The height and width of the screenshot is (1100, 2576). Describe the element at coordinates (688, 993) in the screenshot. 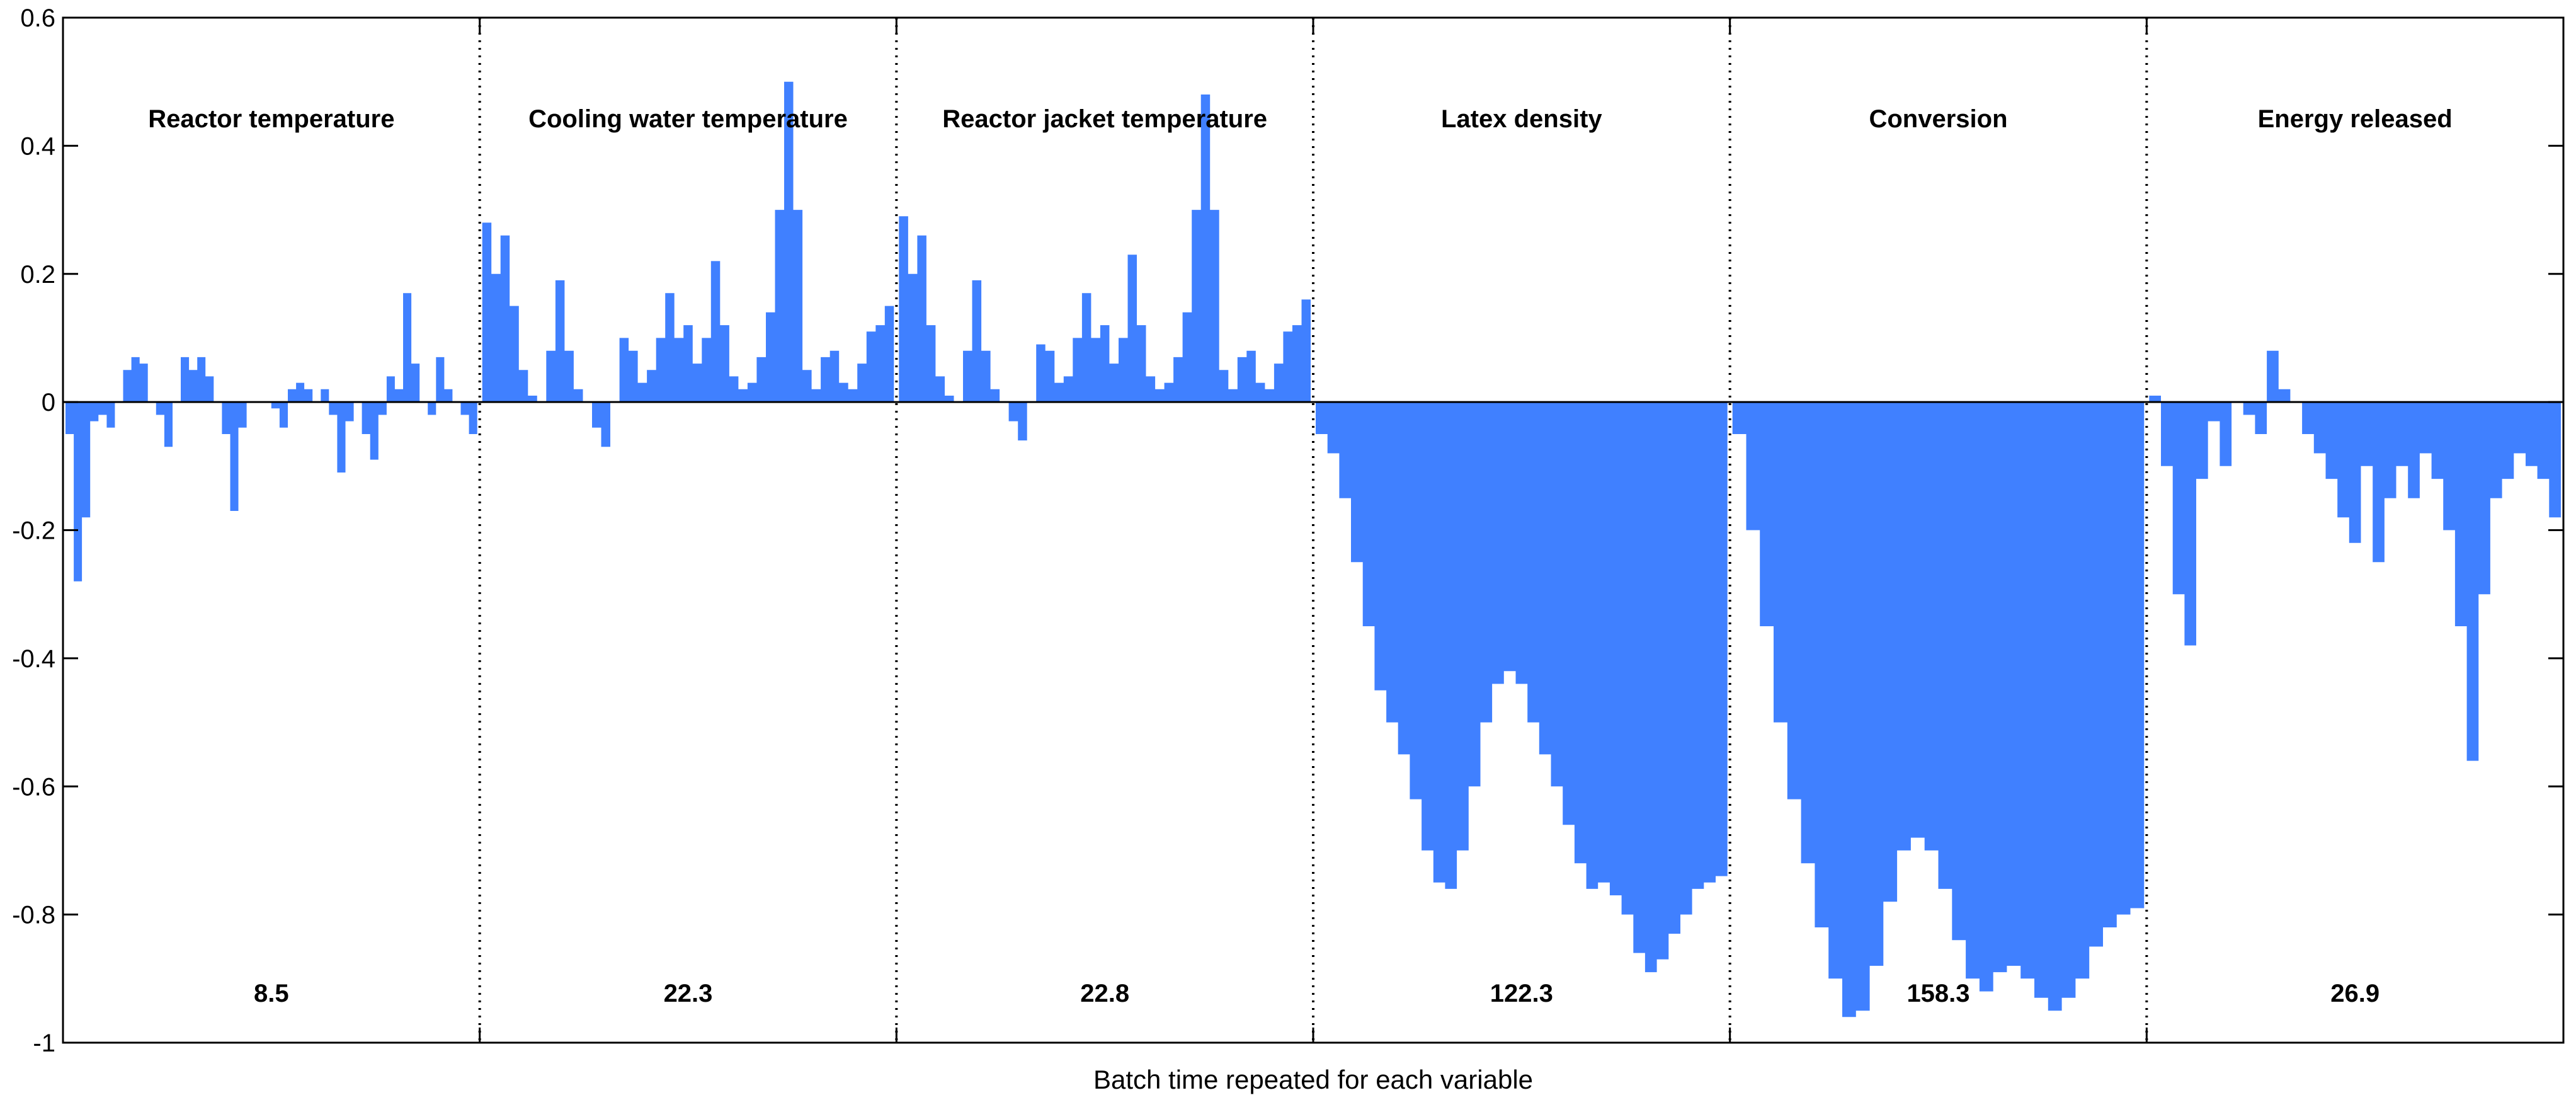

I see `panel-value-label: 22.3` at that location.